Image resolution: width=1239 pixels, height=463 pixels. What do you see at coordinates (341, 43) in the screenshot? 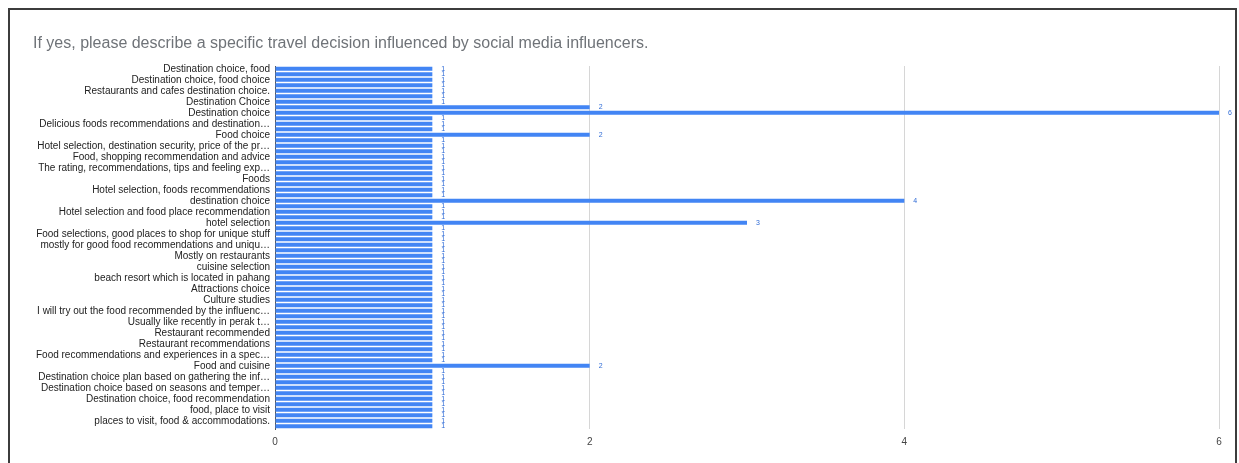
I see `chart-title: If yes, please describe a specific travel decision influenced by social media influencers.` at bounding box center [341, 43].